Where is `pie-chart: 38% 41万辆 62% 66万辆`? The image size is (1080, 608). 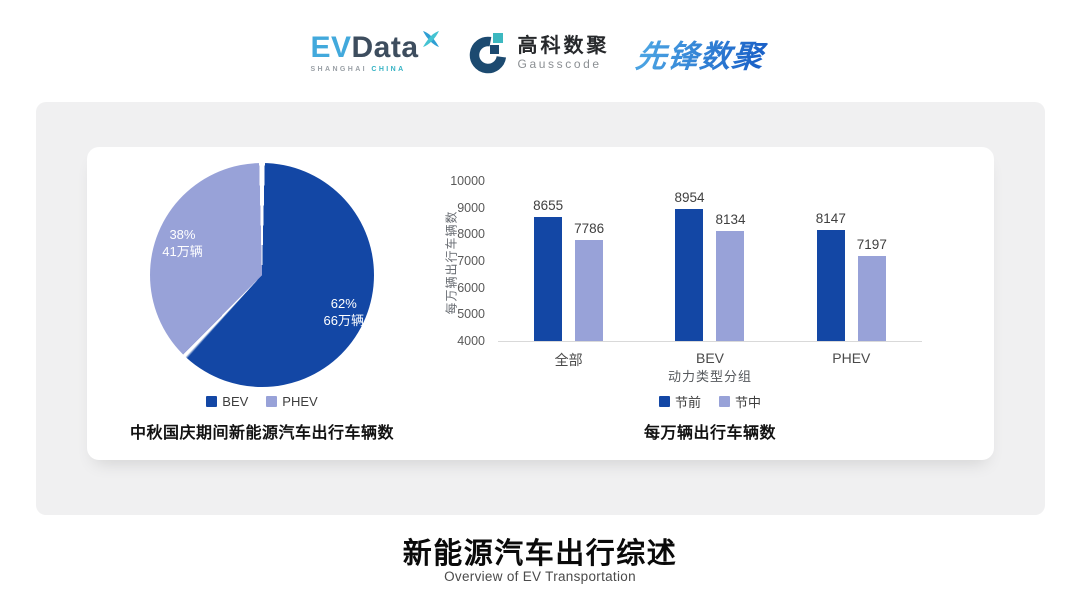 pie-chart: 38% 41万辆 62% 66万辆 is located at coordinates (262, 275).